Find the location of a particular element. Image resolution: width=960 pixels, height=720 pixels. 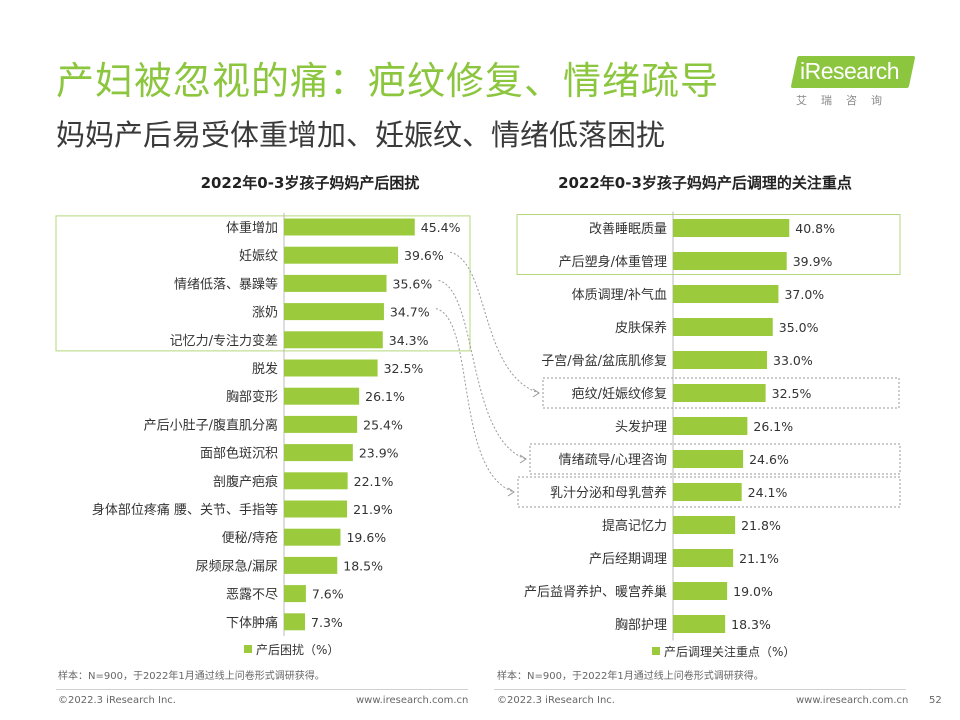

chart-0-value-label-2: 35.6% is located at coordinates (413, 283).